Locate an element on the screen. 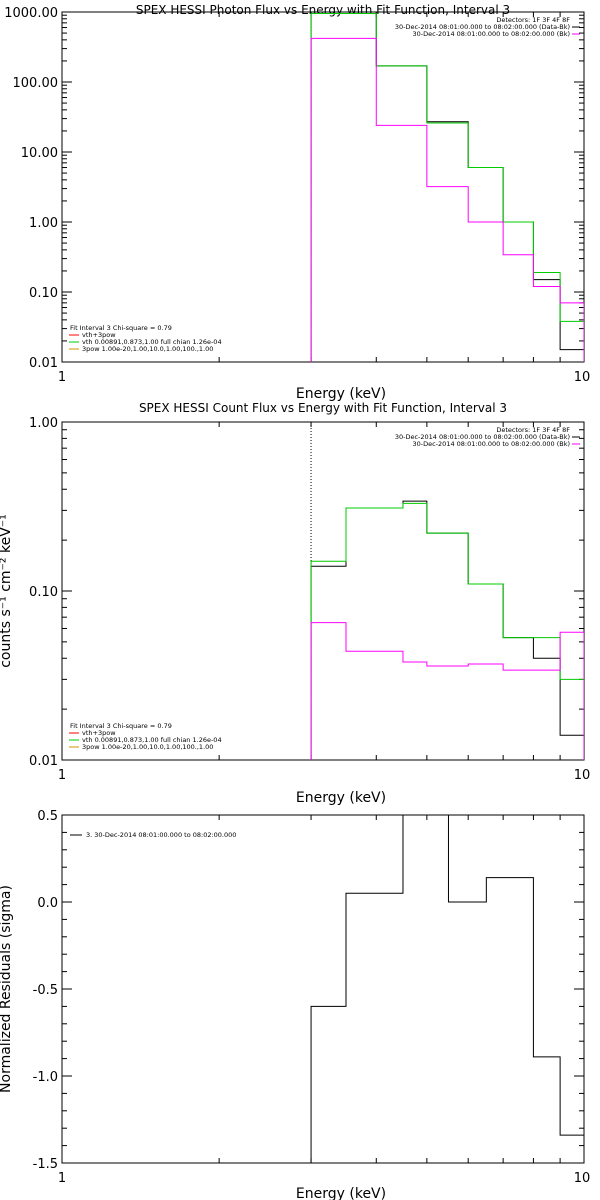 The image size is (600, 1200). y-tick-label: 0.0 is located at coordinates (47, 903).